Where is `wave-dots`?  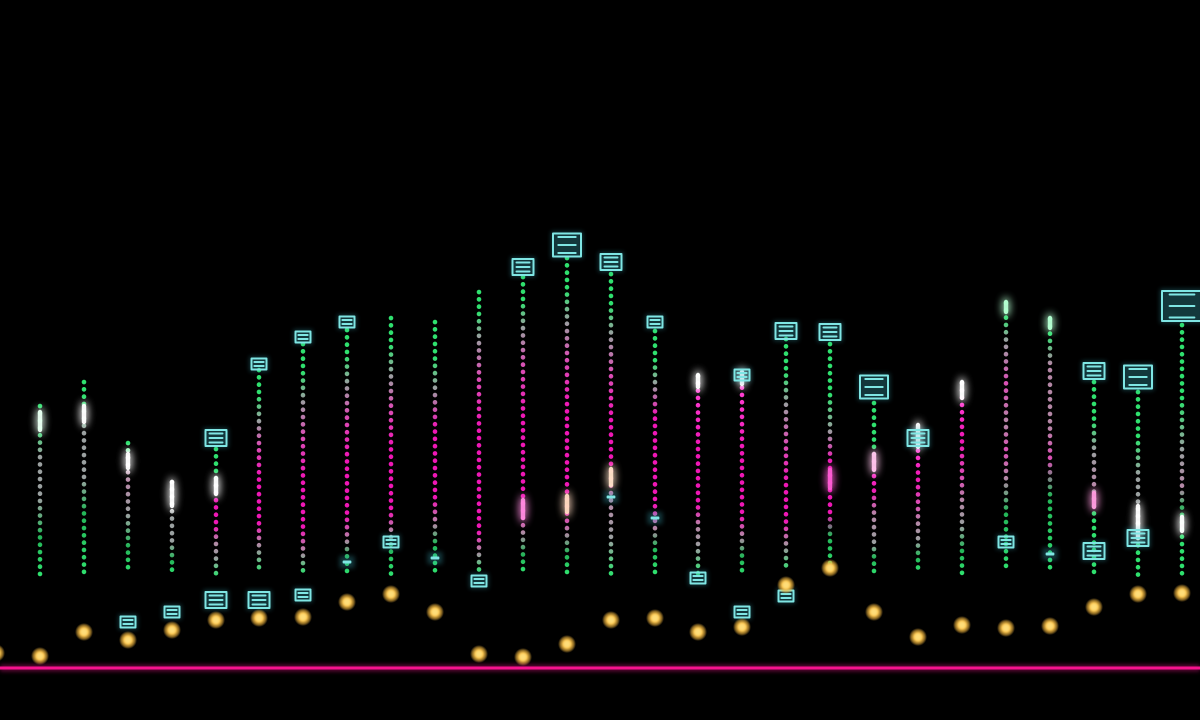
wave-dots is located at coordinates (595, 612).